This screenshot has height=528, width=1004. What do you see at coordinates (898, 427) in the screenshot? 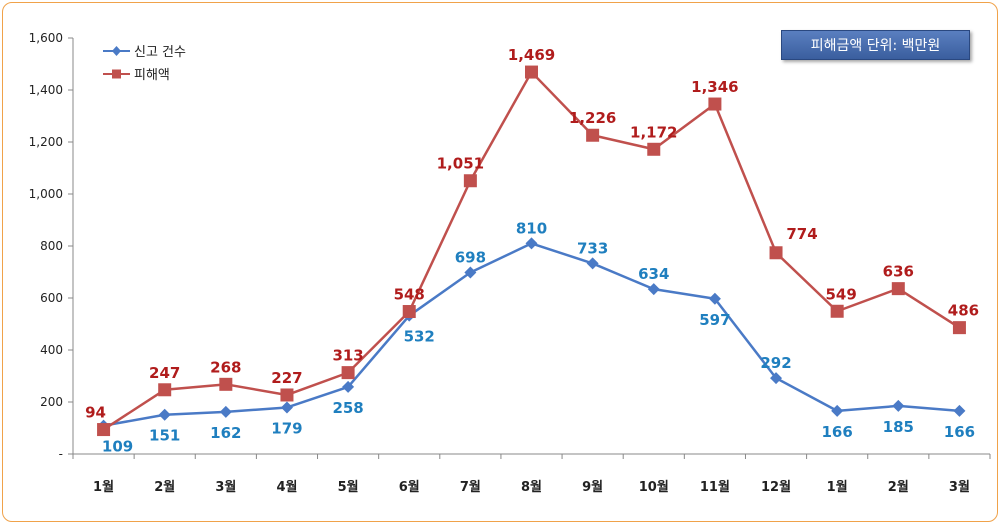
I see `data-label-reports: 185` at bounding box center [898, 427].